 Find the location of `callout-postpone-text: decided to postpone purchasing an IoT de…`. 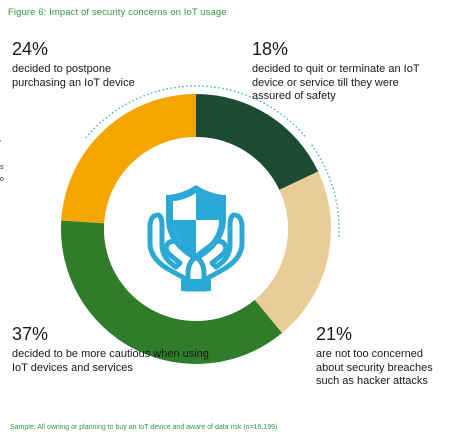

callout-postpone-text: decided to postpone purchasing an IoT de… is located at coordinates (73, 76).